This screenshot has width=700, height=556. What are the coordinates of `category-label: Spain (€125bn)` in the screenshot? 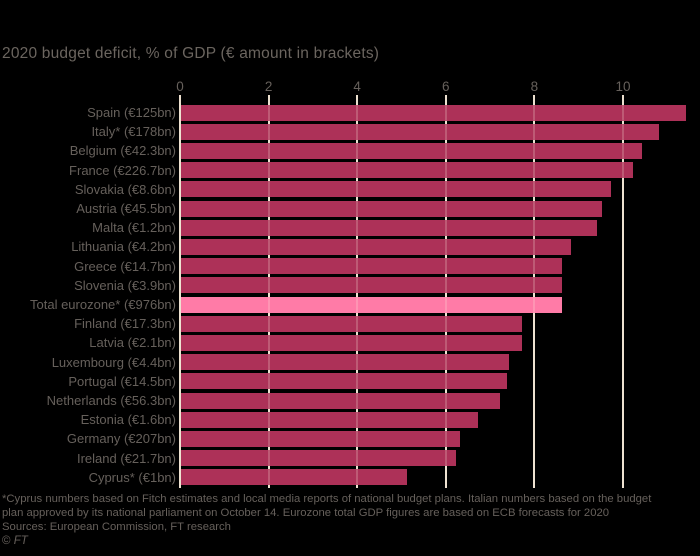 It's located at (131, 113).